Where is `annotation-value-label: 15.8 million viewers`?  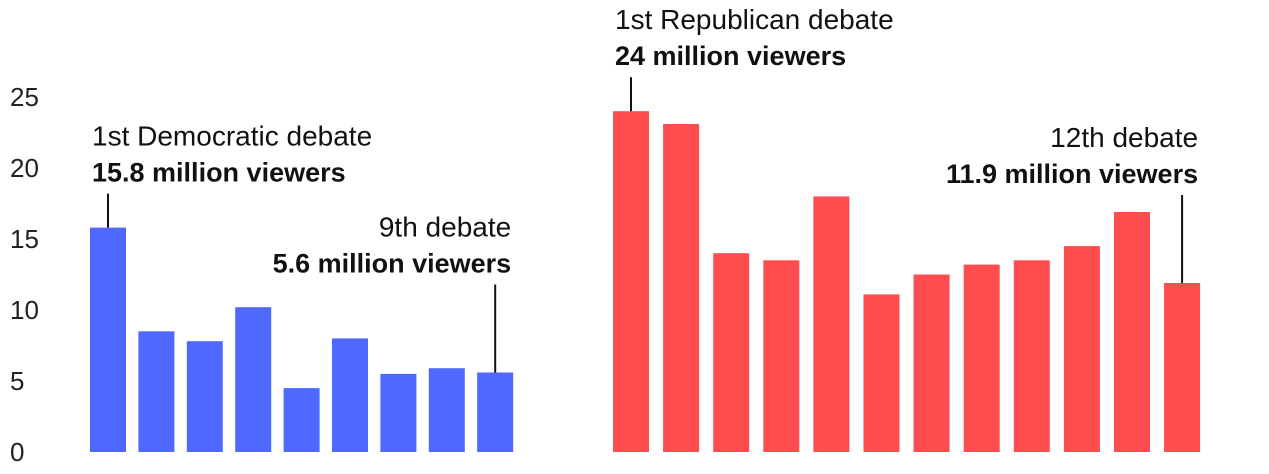 annotation-value-label: 15.8 million viewers is located at coordinates (219, 173).